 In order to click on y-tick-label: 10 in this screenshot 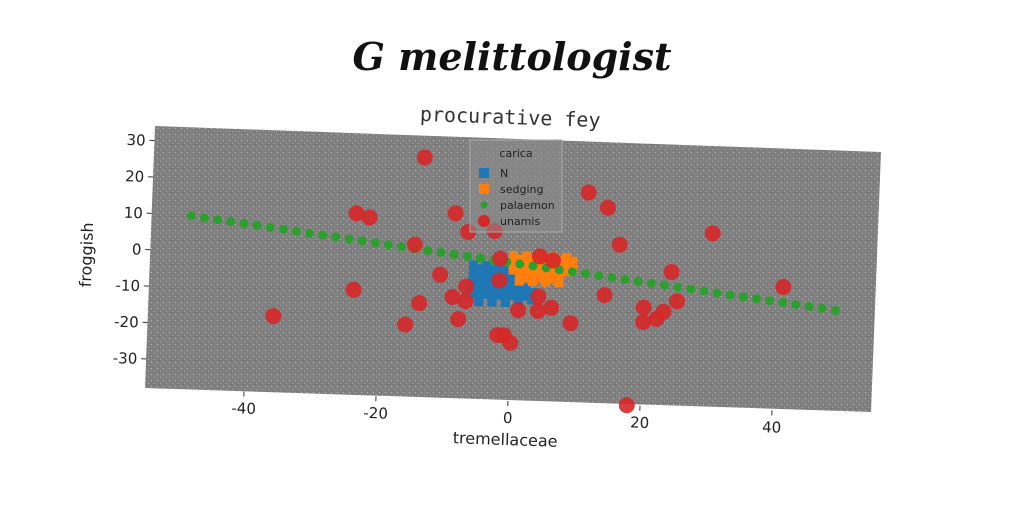, I will do `click(133, 213)`.